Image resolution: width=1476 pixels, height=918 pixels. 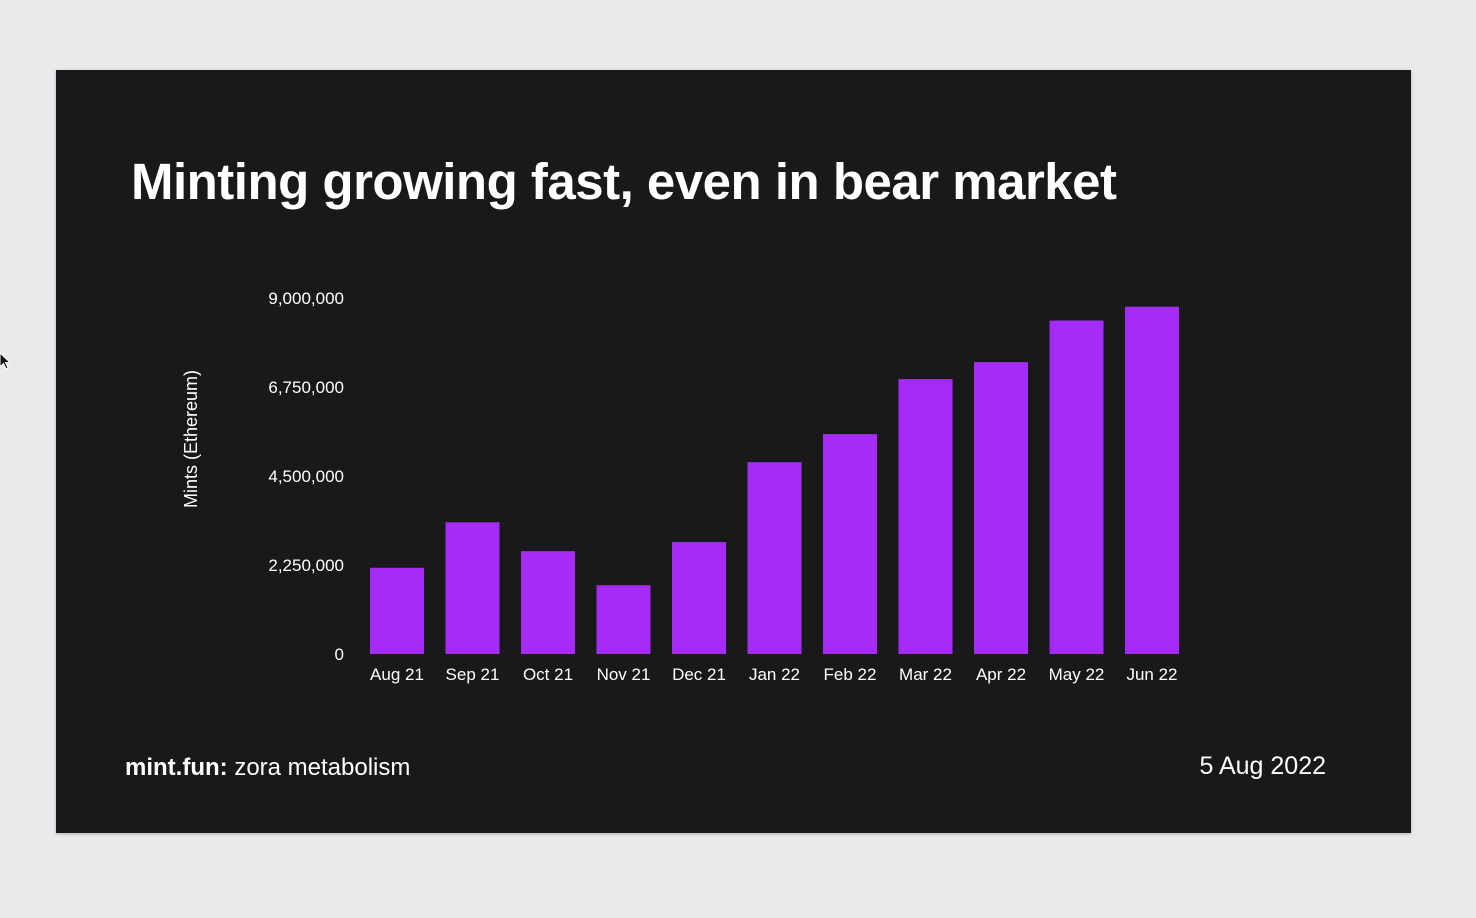 I want to click on footer-subtitle: zora metabolism, so click(x=322, y=767).